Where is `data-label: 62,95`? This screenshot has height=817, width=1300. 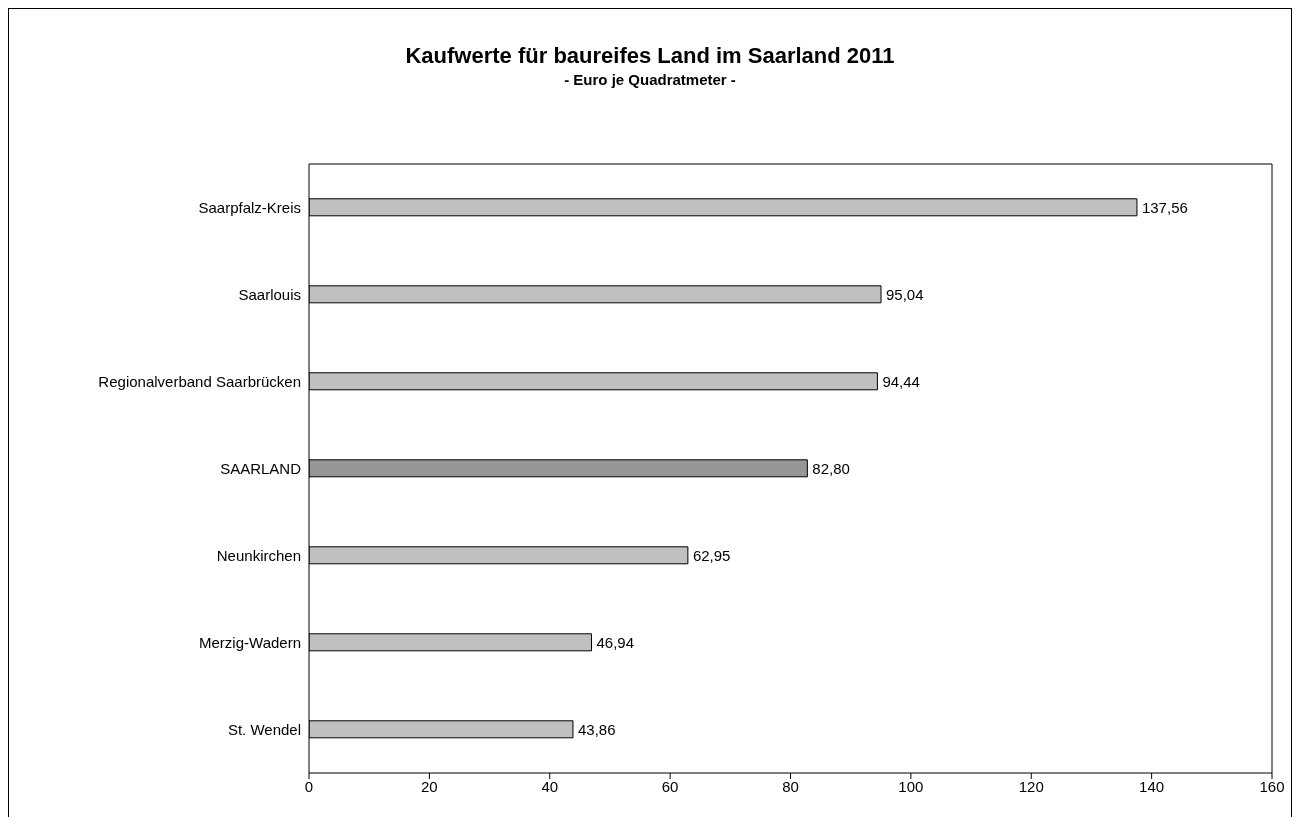
data-label: 62,95 is located at coordinates (711, 555).